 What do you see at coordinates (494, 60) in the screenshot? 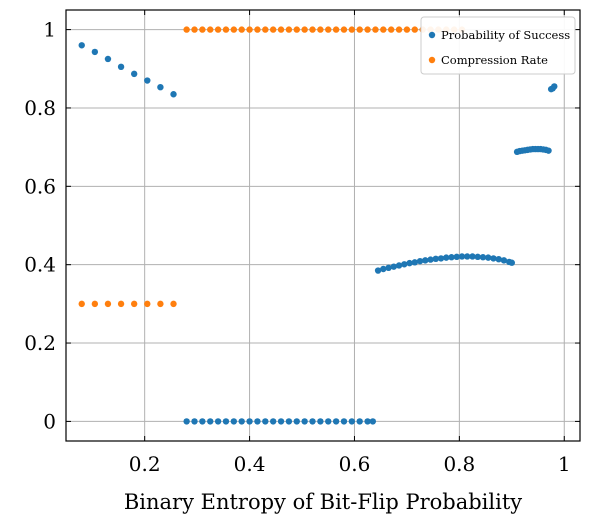
I see `legend-label: Compression Rate` at bounding box center [494, 60].